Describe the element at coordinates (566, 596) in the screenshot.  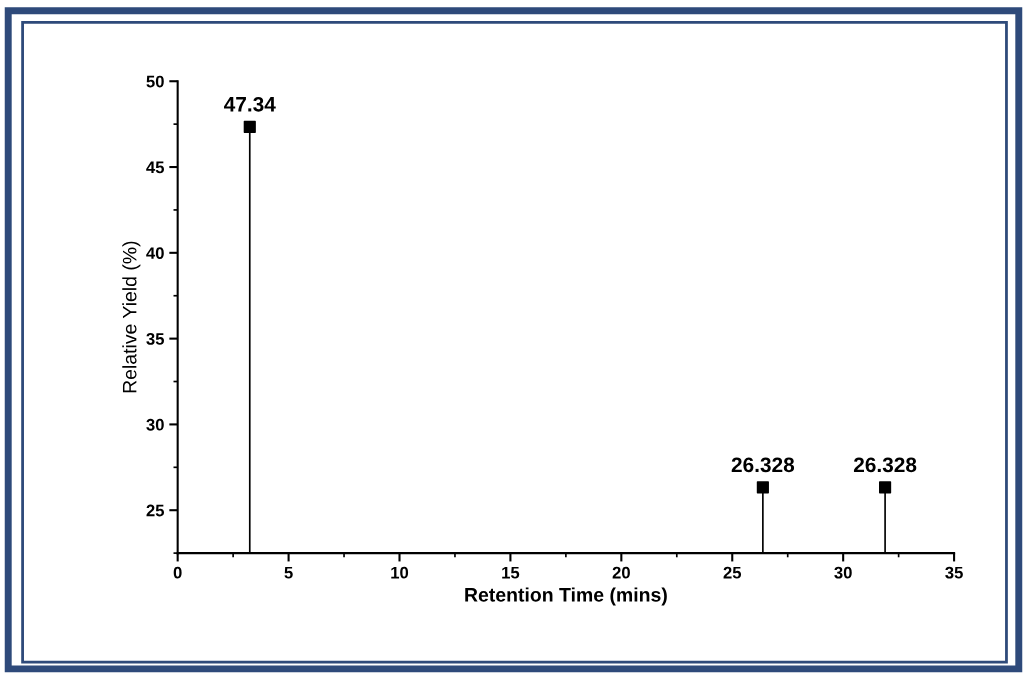
I see `x-axis-title: Retention Time (mins)` at that location.